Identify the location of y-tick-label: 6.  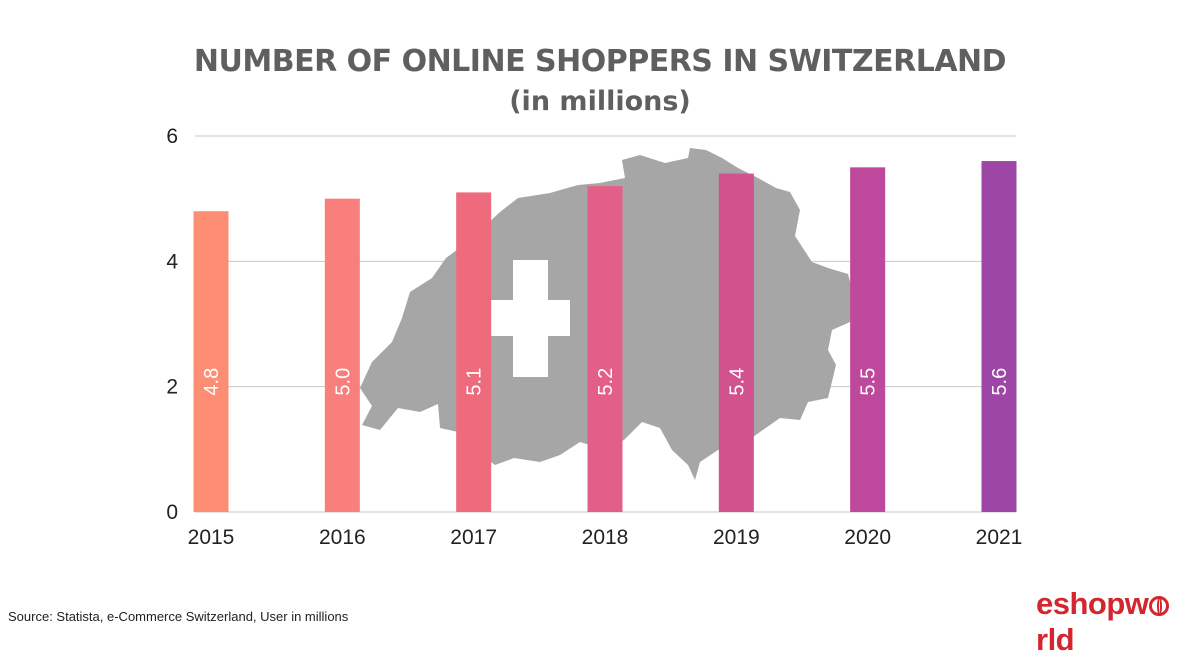
(172, 136).